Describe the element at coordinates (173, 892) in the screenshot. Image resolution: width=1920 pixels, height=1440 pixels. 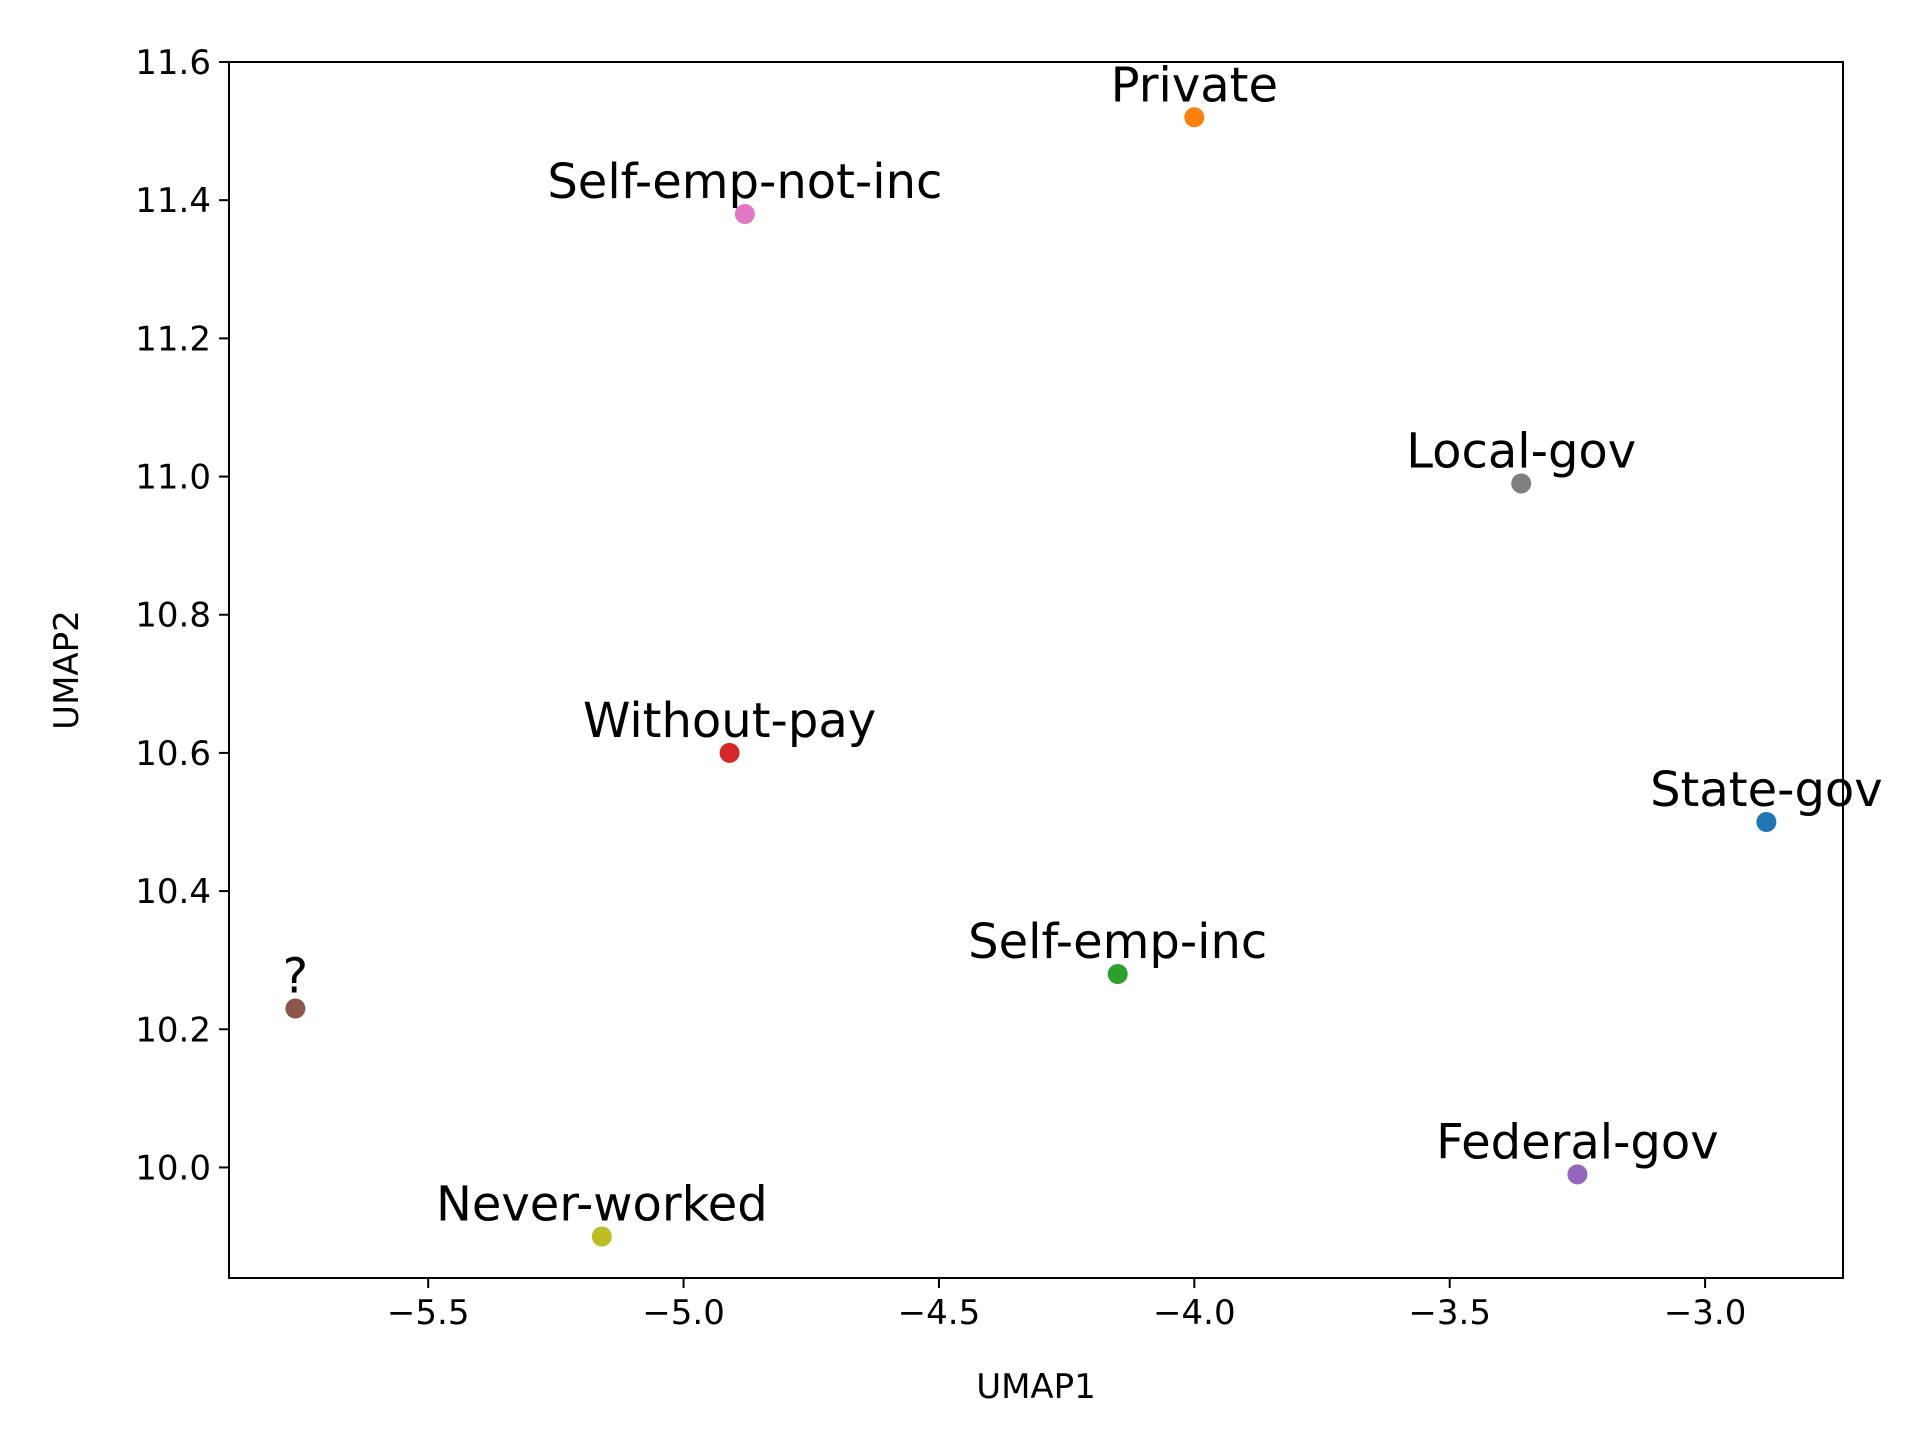
I see `y-tick-label: 10.4` at that location.